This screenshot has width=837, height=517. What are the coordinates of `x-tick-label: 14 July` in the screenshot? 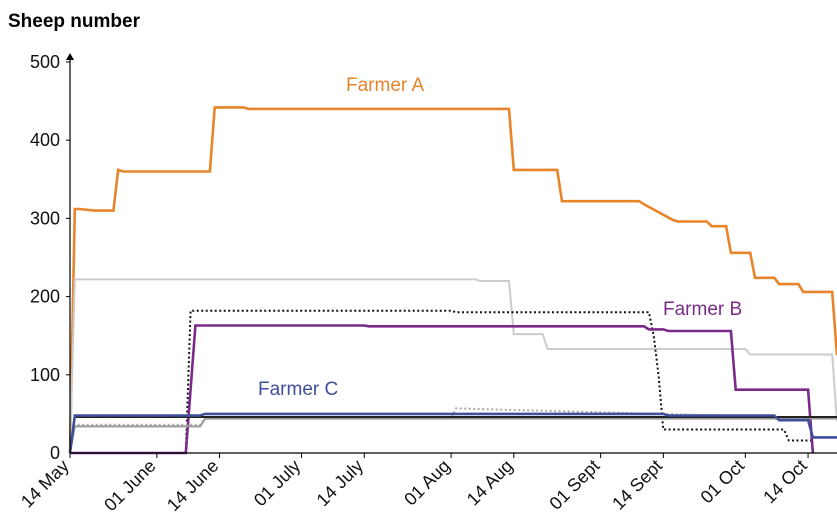 It's located at (340, 483).